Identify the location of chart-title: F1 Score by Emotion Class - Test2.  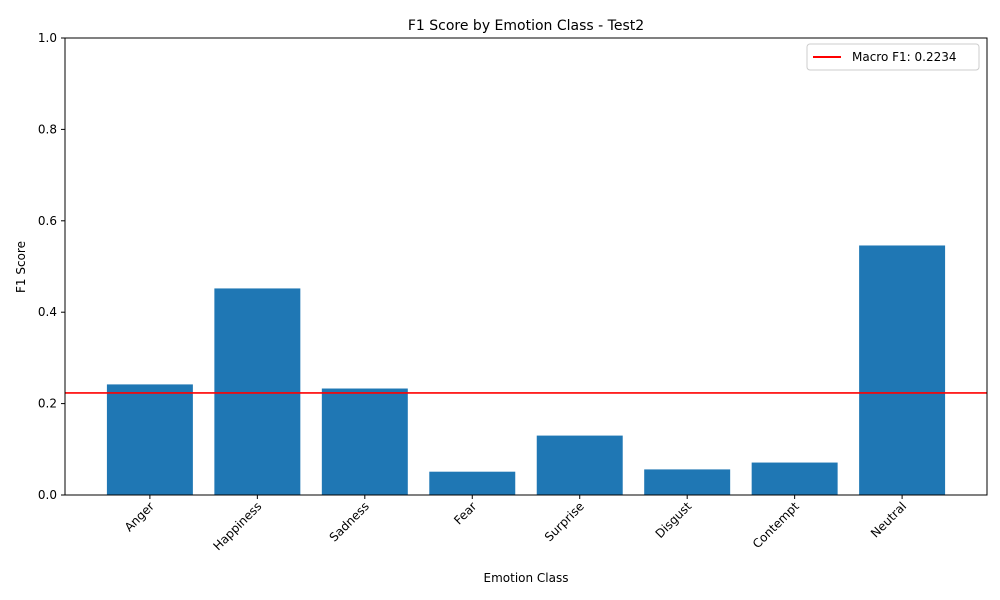
(526, 26).